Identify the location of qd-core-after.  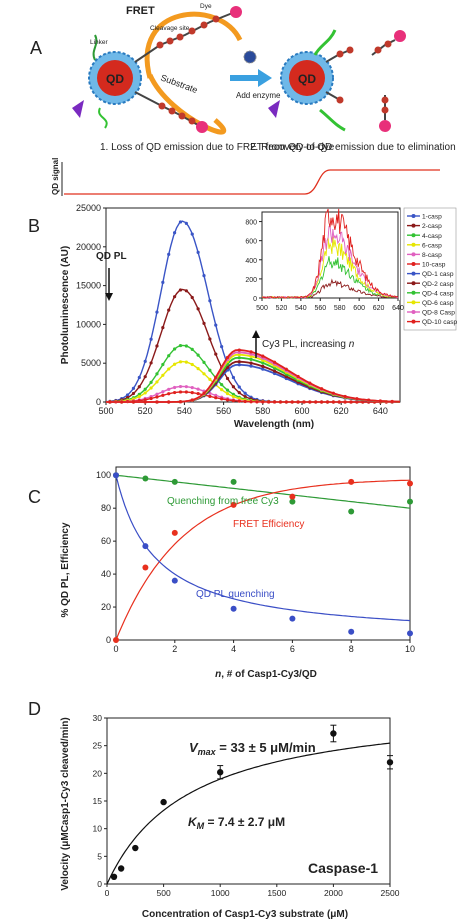
(307, 78).